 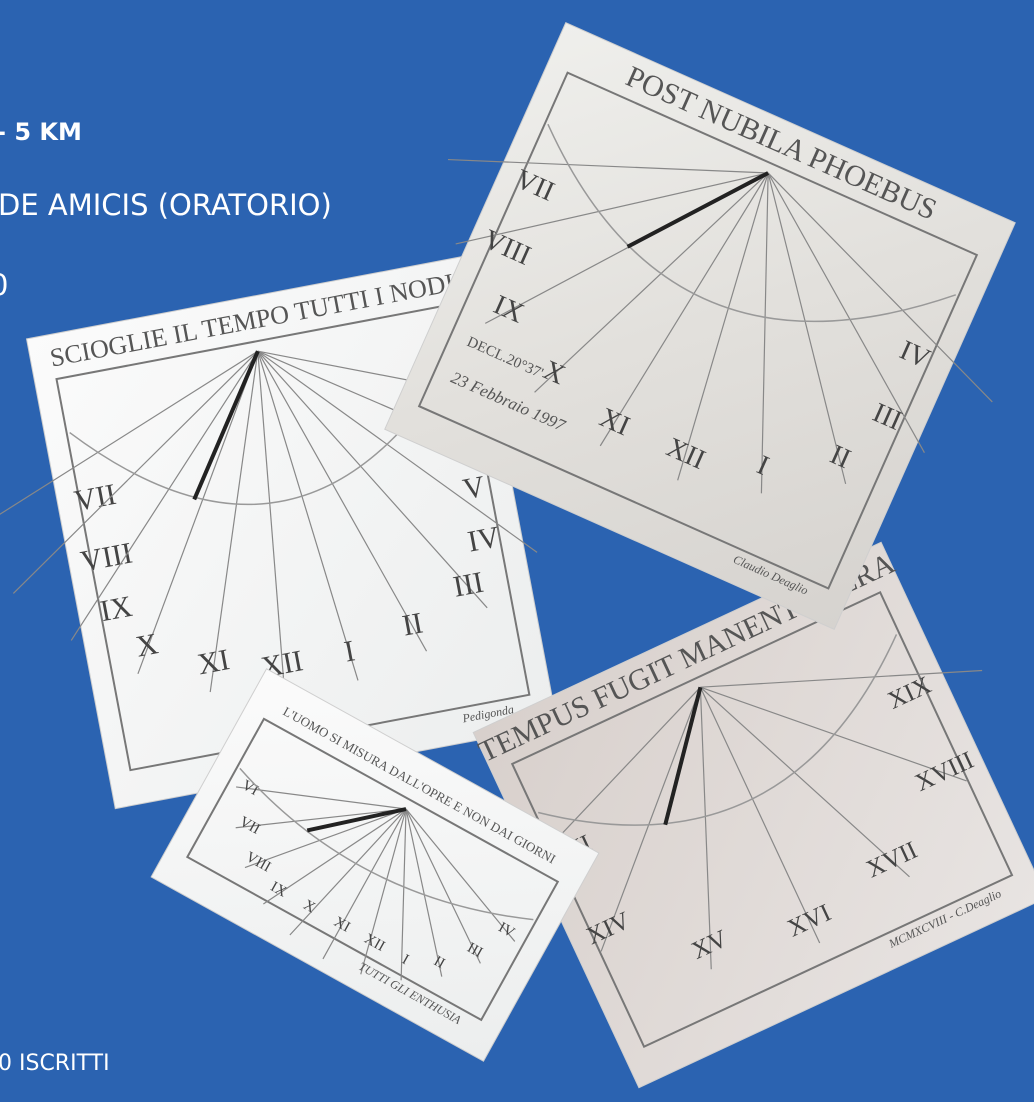 I want to click on hour-numeral: VI, so click(x=250, y=788).